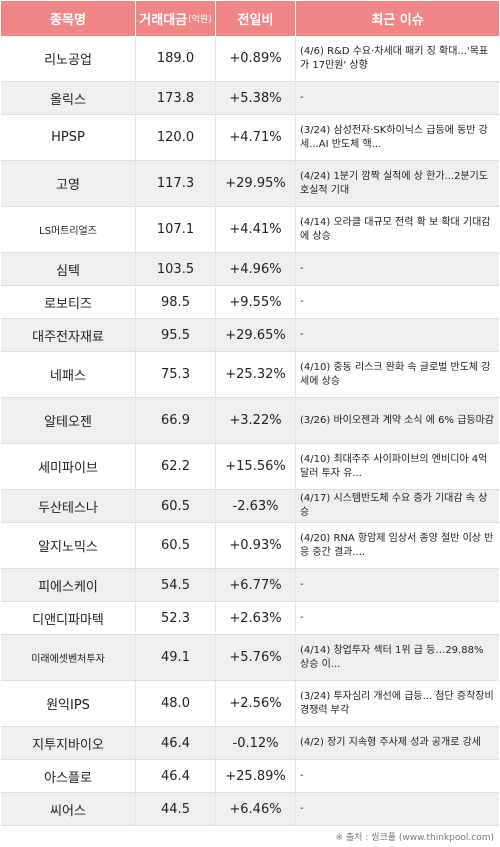  What do you see at coordinates (176, 302) in the screenshot?
I see `trade-volume: 98.5` at bounding box center [176, 302].